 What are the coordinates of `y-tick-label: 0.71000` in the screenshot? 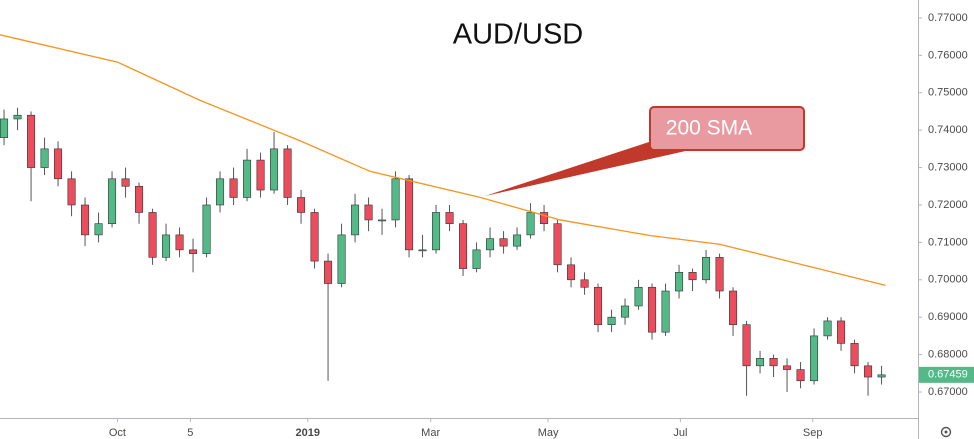 It's located at (948, 242).